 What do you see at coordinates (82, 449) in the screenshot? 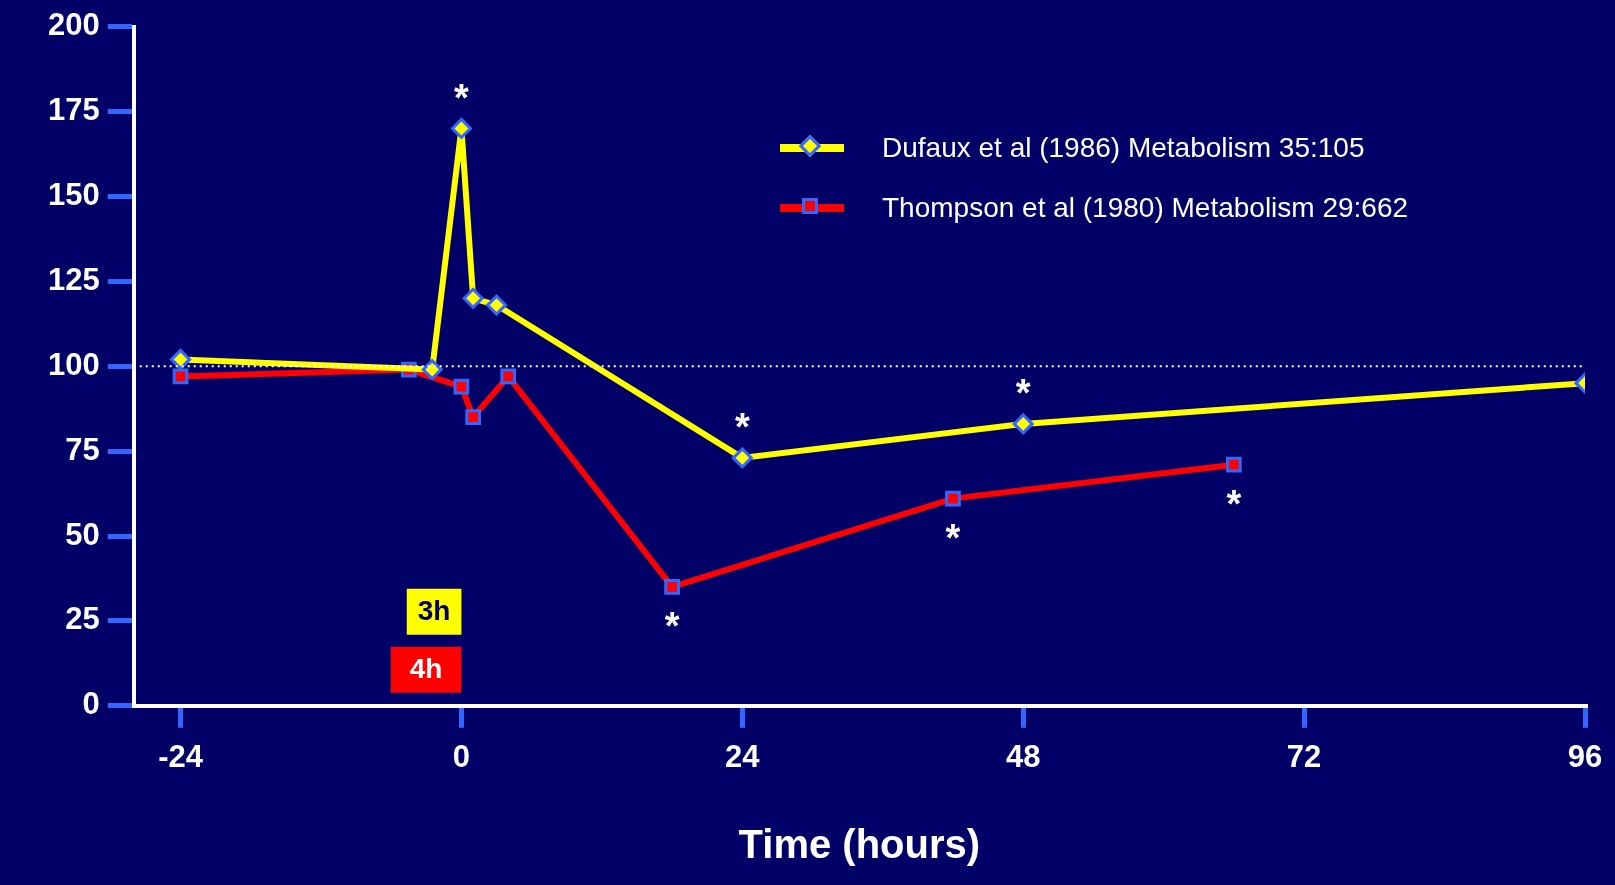
I see `y-tick-label: 75` at bounding box center [82, 449].